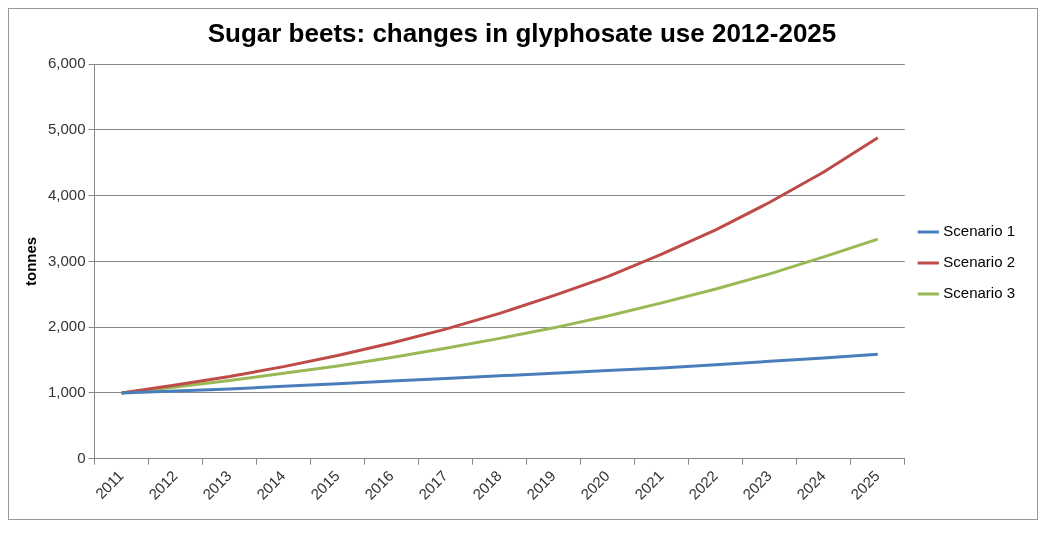 This screenshot has width=1052, height=534. I want to click on legend-label: Scenario 3, so click(979, 293).